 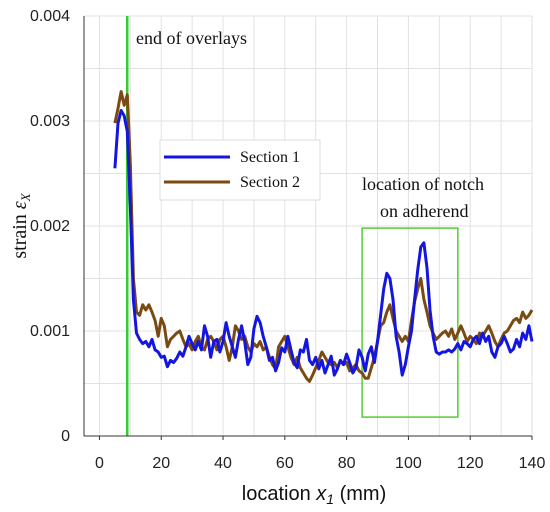 What do you see at coordinates (50, 121) in the screenshot?
I see `y-tick-label: 0.003` at bounding box center [50, 121].